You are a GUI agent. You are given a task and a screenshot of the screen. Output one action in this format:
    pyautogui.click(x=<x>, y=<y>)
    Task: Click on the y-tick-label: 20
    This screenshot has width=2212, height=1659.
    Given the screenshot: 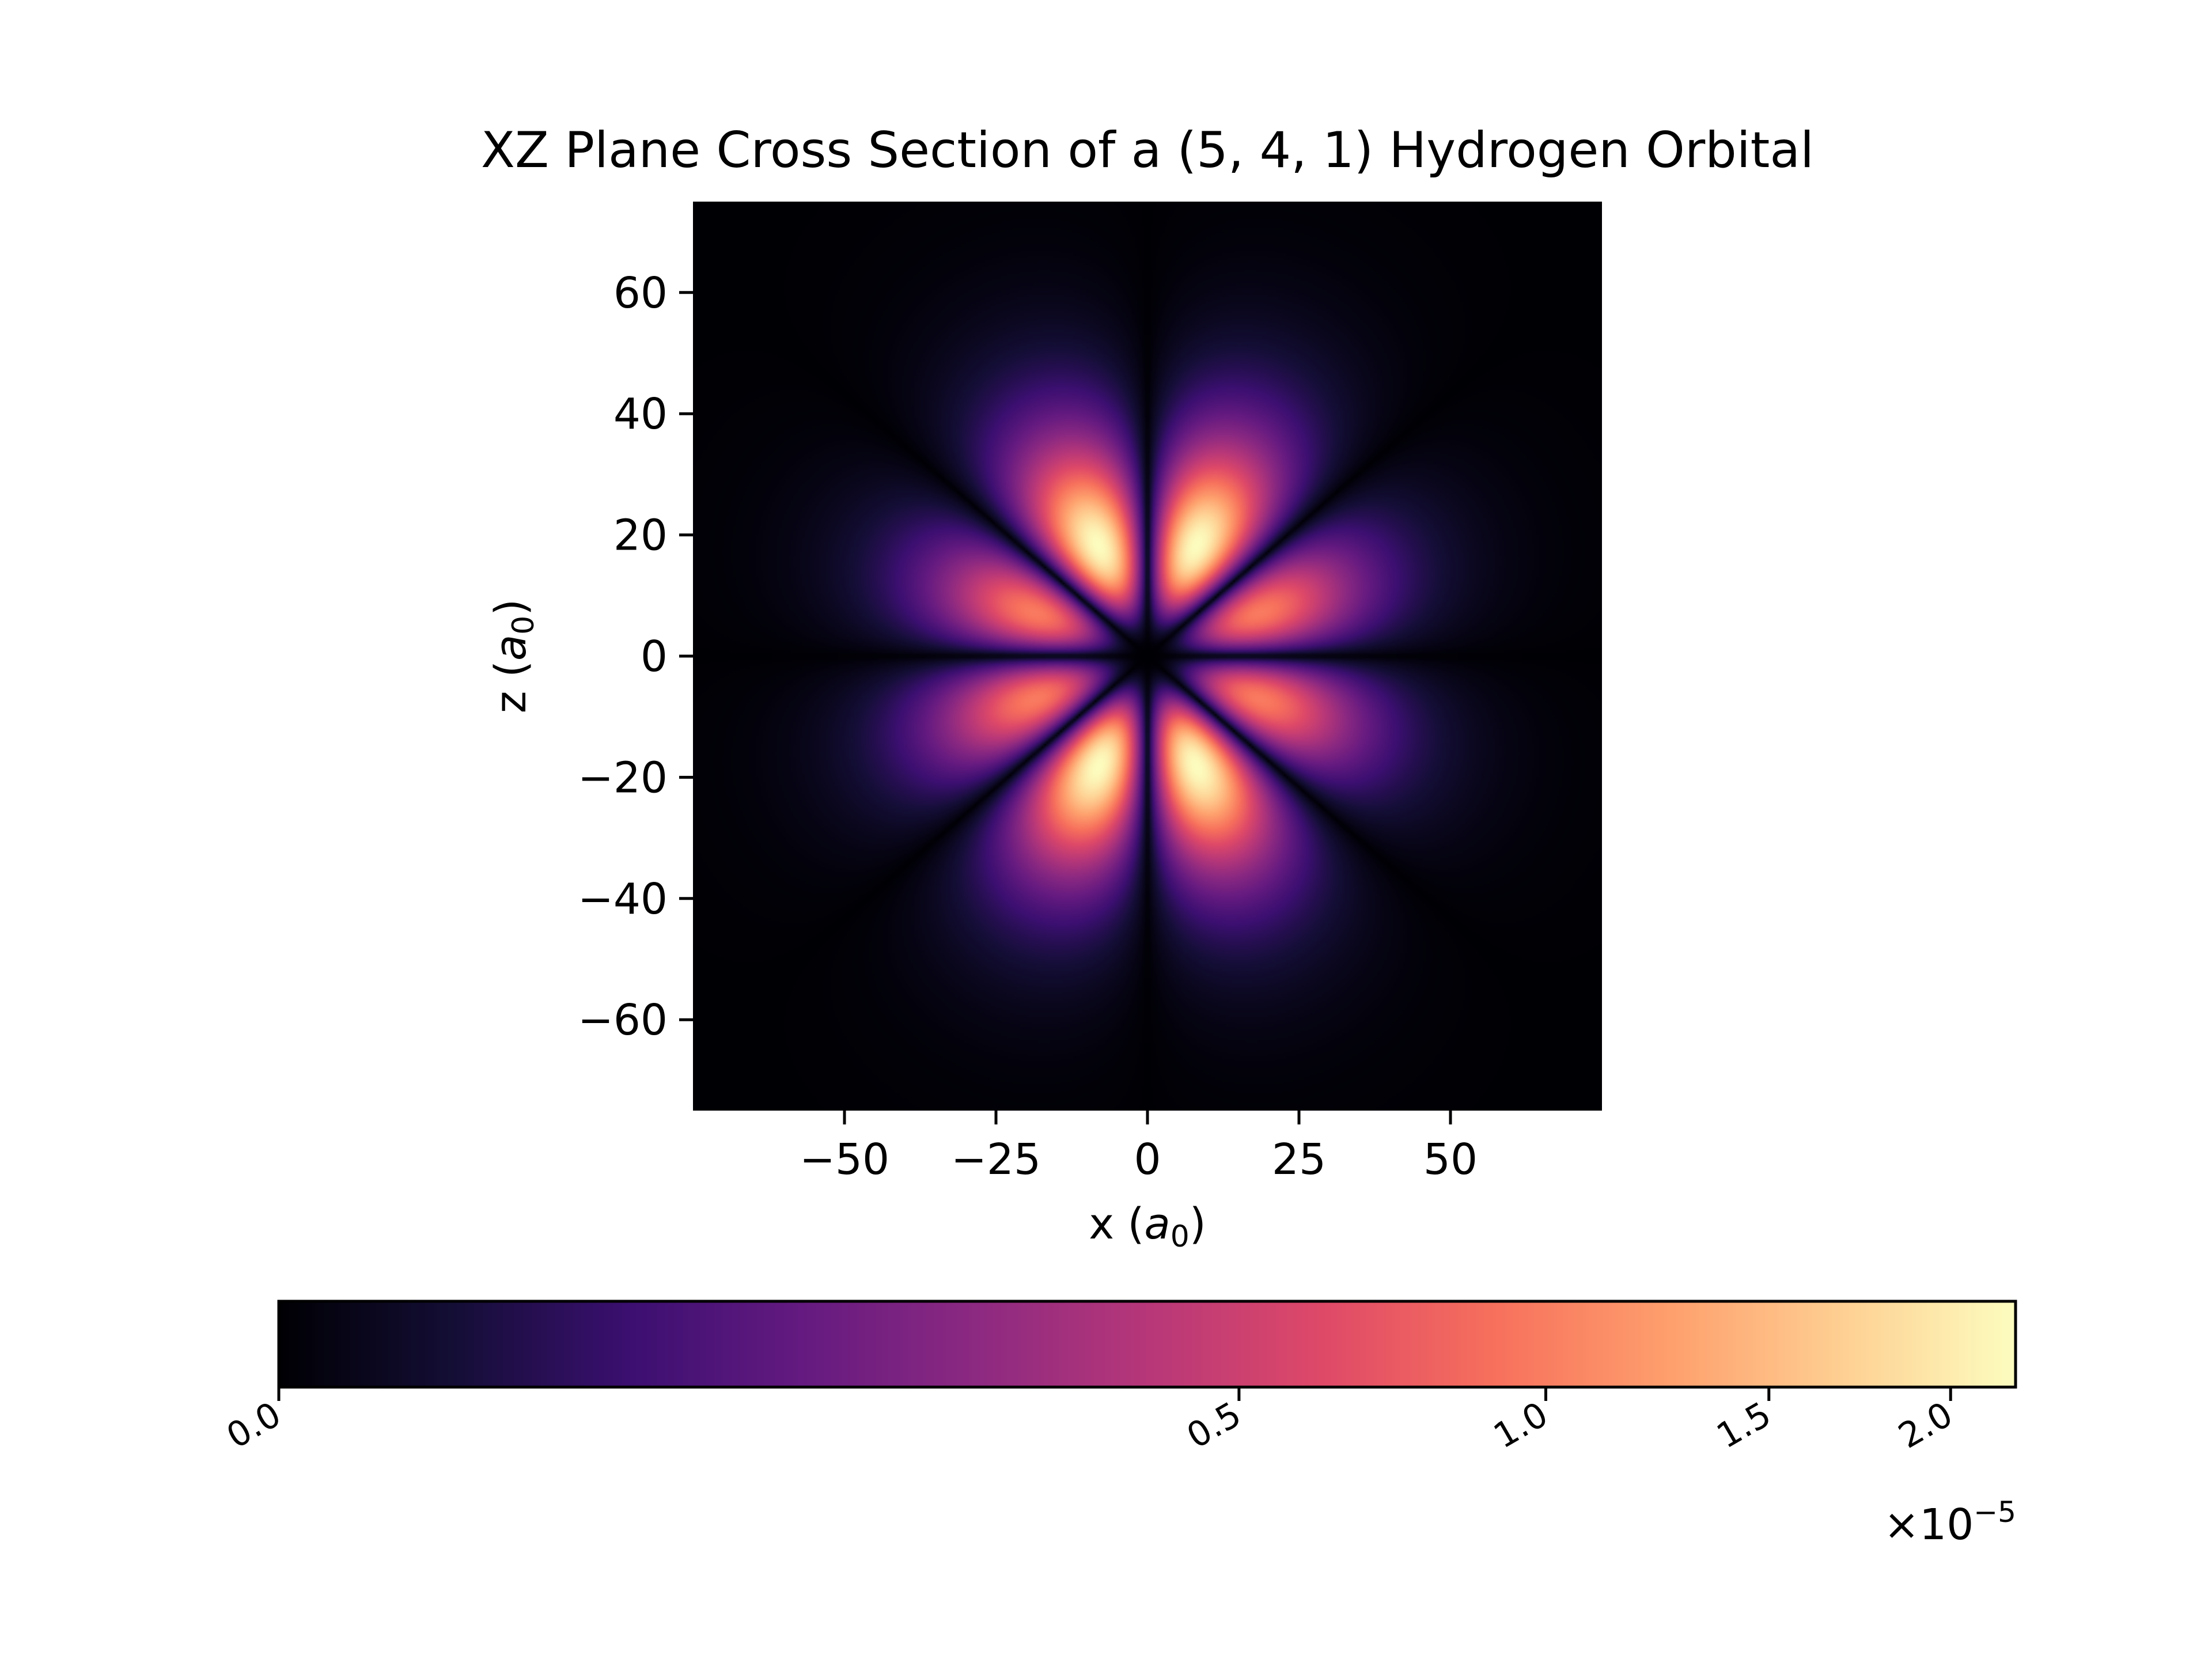 What is the action you would take?
    pyautogui.click(x=640, y=535)
    